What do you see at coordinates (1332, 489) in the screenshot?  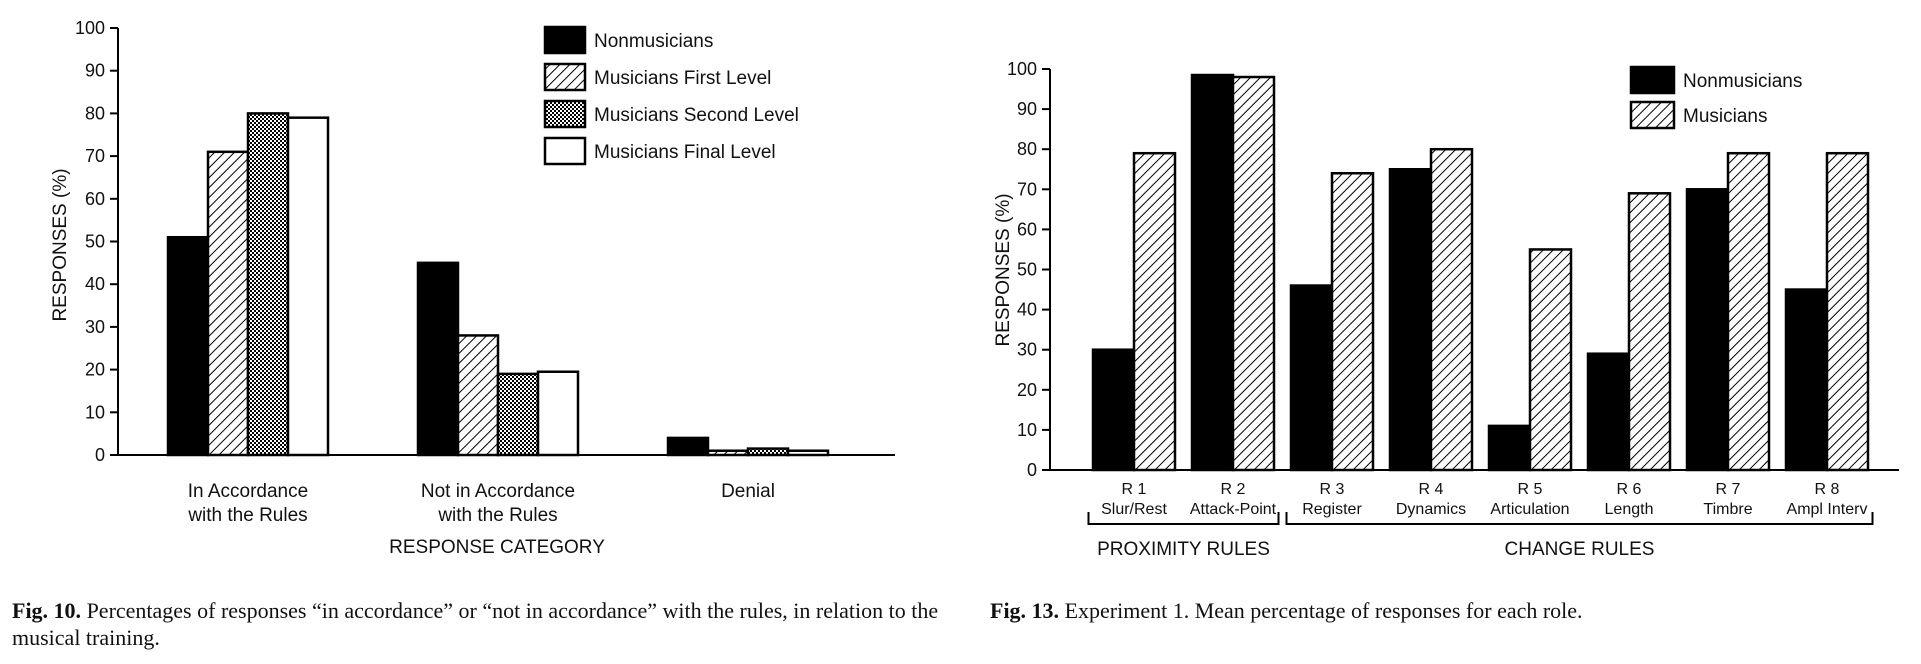 I see `fig13-category-label: R 3` at bounding box center [1332, 489].